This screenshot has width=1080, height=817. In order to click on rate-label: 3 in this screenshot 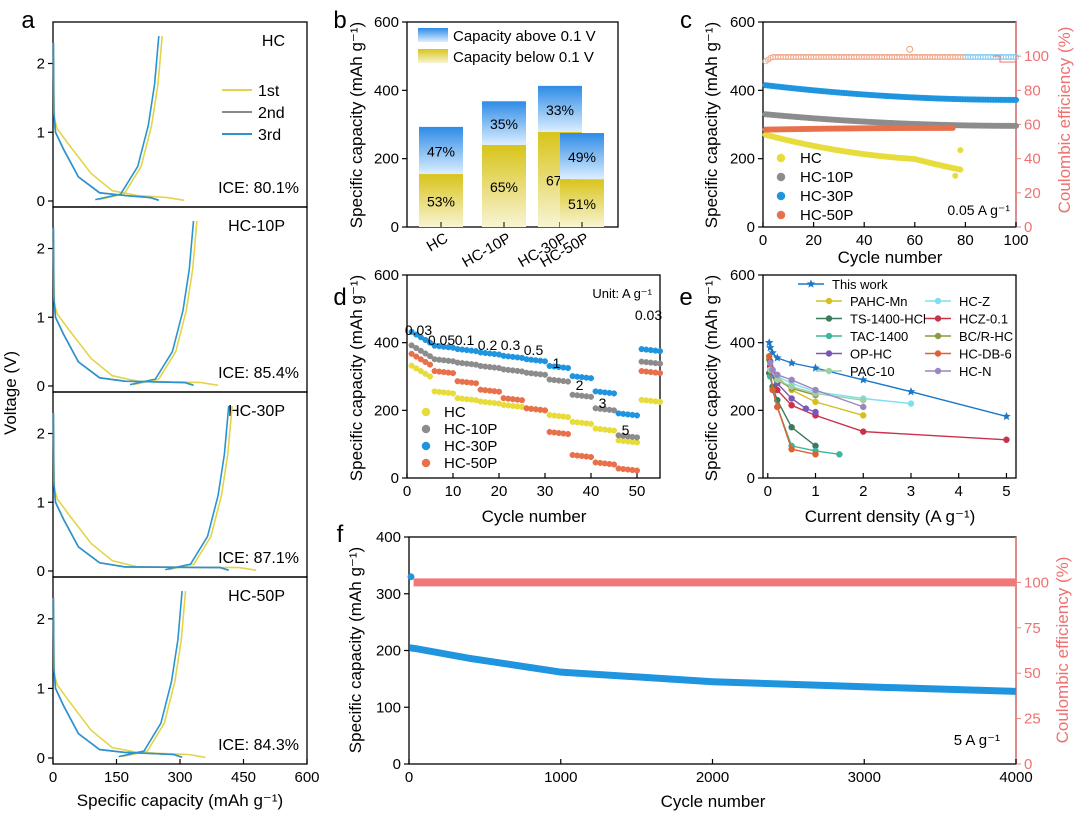, I will do `click(603, 403)`.